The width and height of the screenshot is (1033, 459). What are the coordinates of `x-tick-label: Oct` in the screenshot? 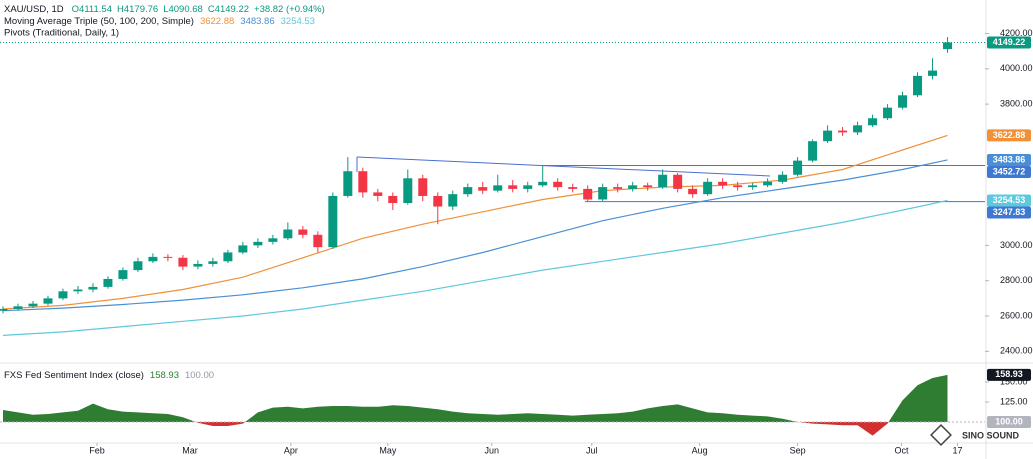 It's located at (901, 450).